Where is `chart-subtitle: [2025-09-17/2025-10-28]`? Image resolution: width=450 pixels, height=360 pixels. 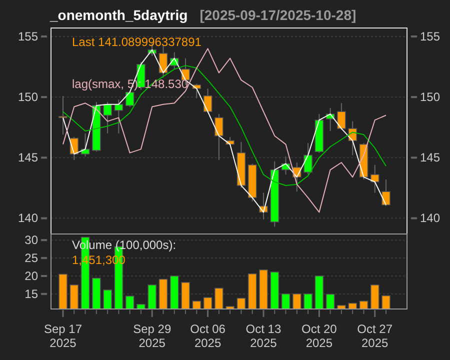
chart-subtitle: [2025-09-17/2025-10-28] is located at coordinates (278, 15).